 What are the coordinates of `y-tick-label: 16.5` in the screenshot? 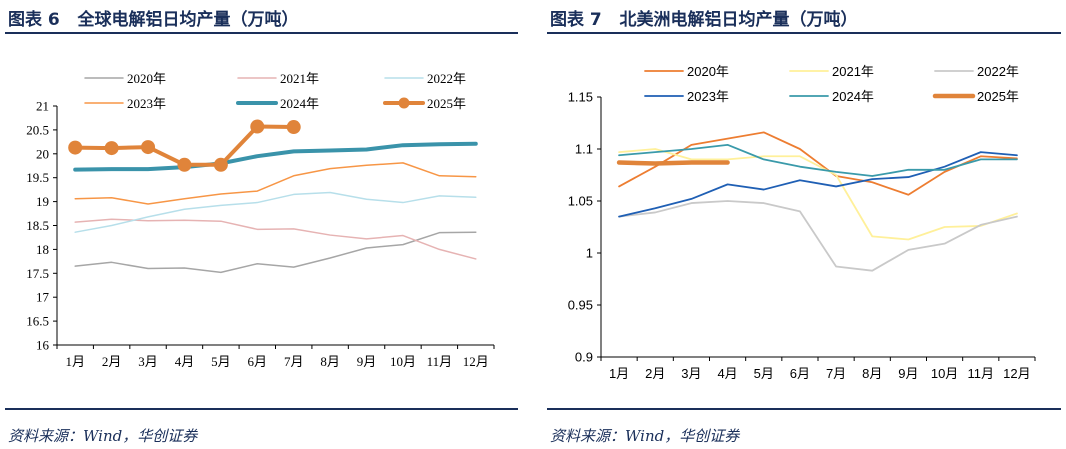 It's located at (37, 321).